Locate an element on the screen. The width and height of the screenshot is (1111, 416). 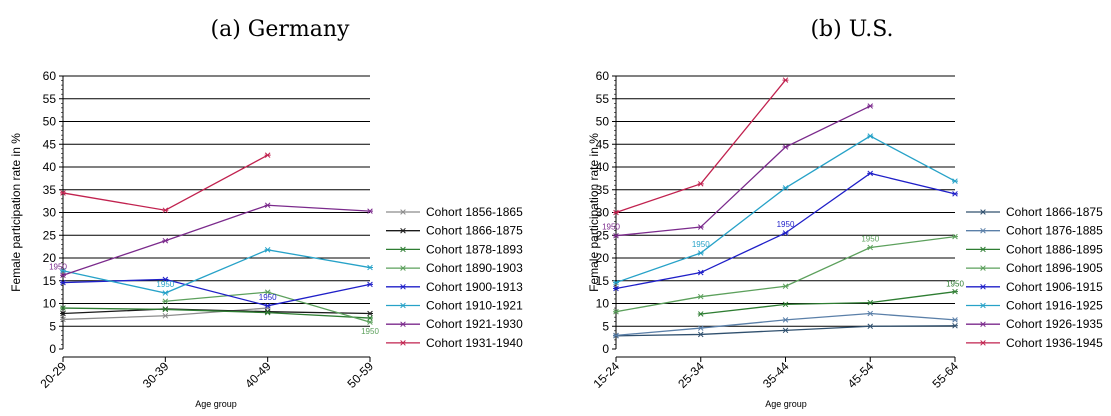
y-axis-title: Female participation rate in % is located at coordinates (16, 212).